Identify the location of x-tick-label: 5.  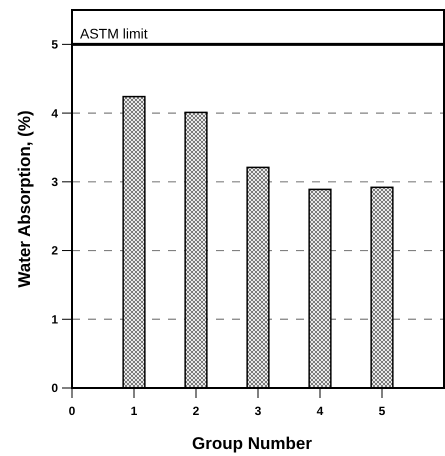
(382, 411).